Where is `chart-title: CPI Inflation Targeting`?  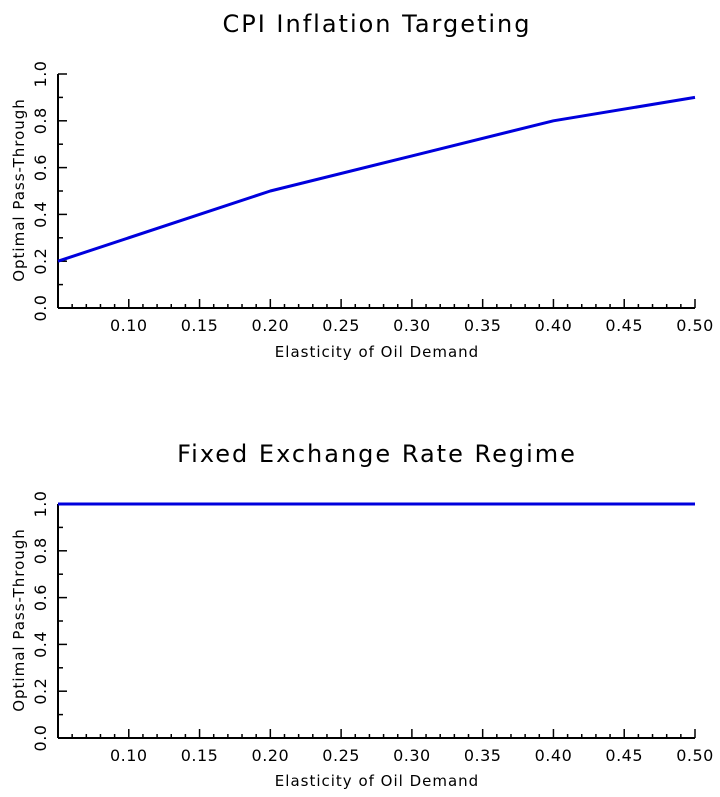 chart-title: CPI Inflation Targeting is located at coordinates (376, 24).